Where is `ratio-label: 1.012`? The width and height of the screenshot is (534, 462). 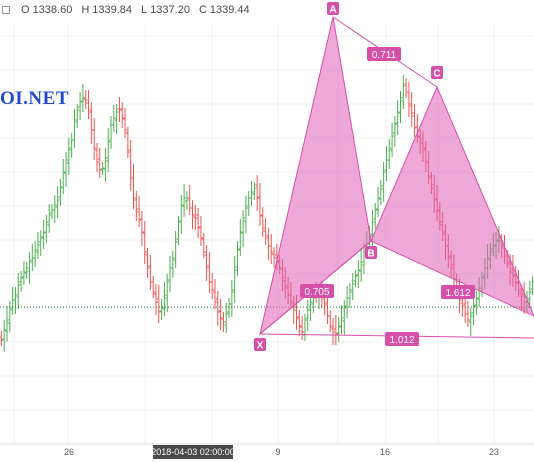
ratio-label: 1.012 is located at coordinates (402, 339).